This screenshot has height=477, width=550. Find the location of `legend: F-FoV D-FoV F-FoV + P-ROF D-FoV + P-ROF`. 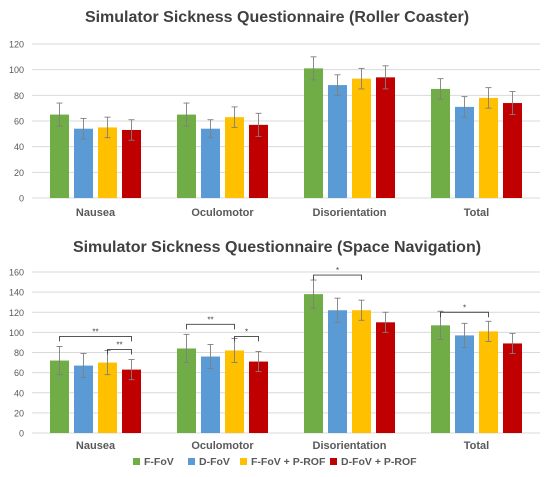

legend: F-FoV D-FoV F-FoV + P-ROF D-FoV + P-ROF is located at coordinates (275, 462).